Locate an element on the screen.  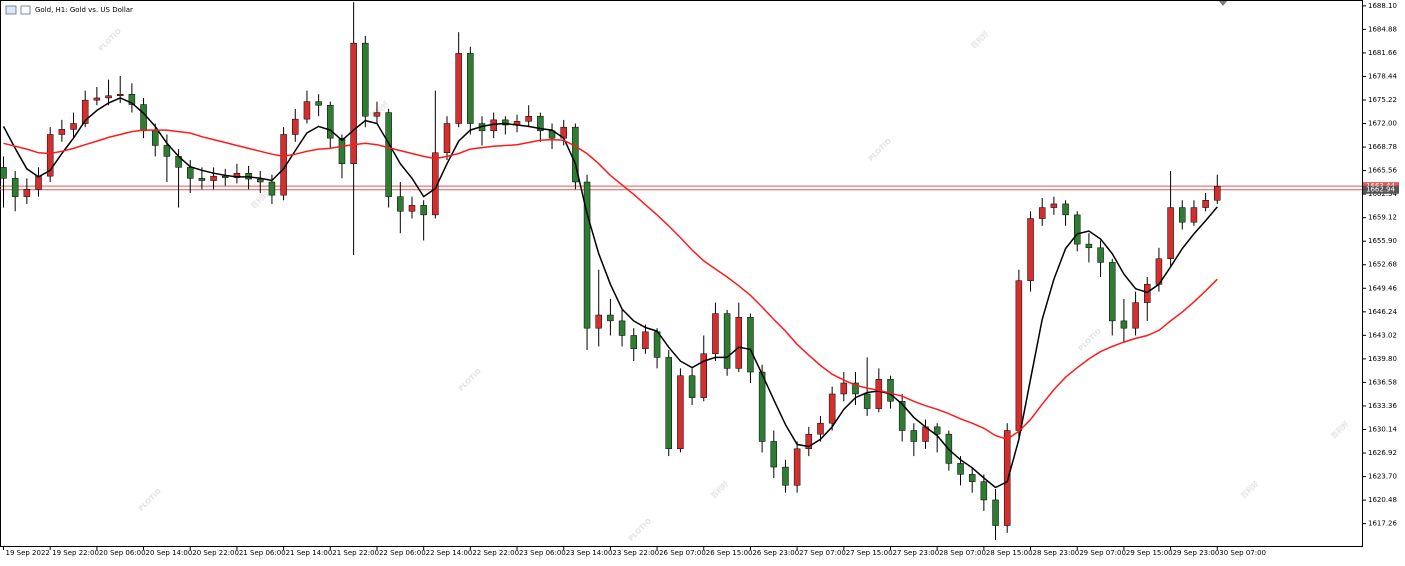
x-tick-label: 22 Sep 14:00 is located at coordinates (449, 553).